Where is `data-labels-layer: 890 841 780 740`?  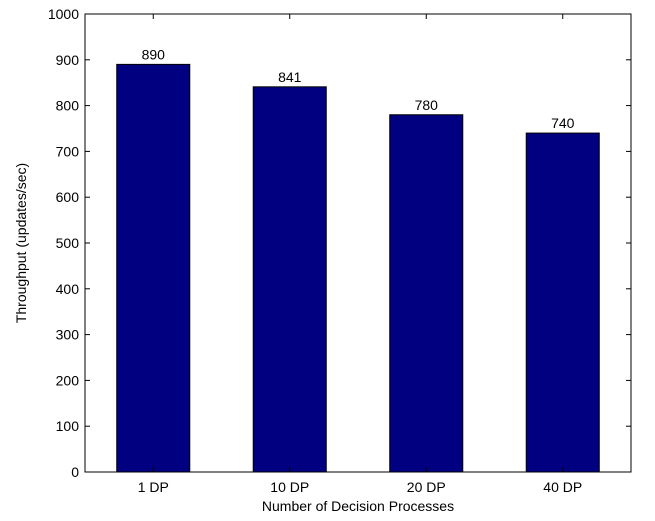
data-labels-layer: 890 841 780 740 is located at coordinates (358, 88).